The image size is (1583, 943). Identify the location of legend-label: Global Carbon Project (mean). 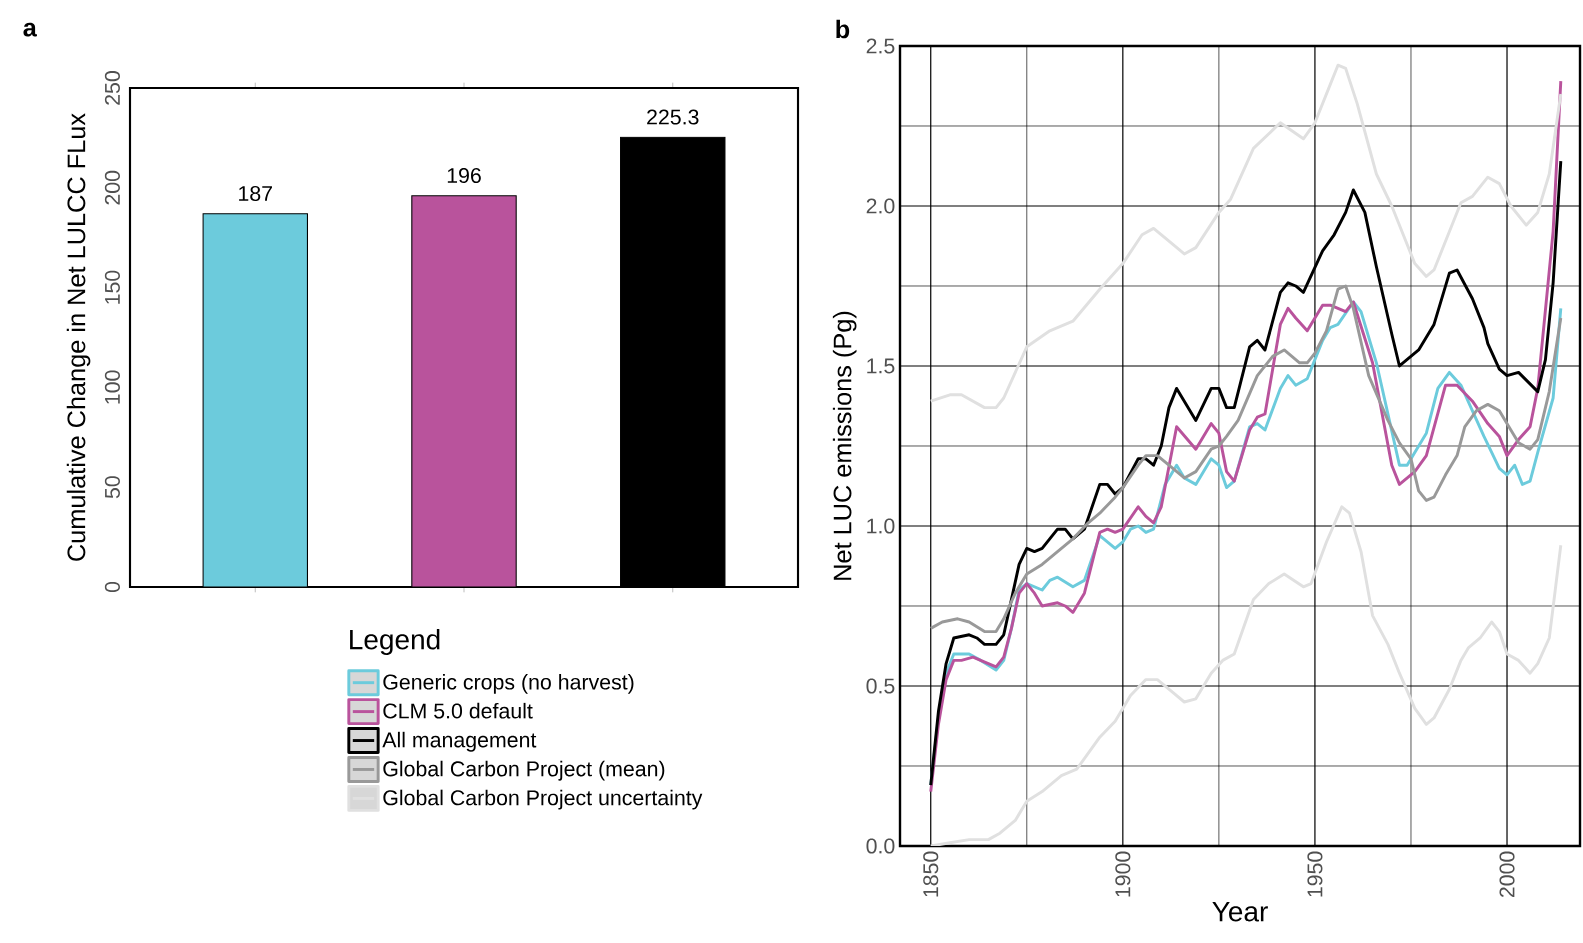
(524, 770).